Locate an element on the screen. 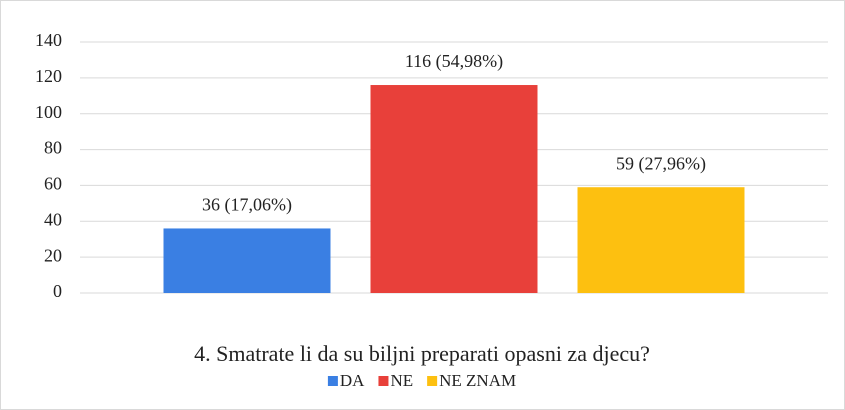 The height and width of the screenshot is (410, 845). data-label: 36 (17,06%) is located at coordinates (247, 205).